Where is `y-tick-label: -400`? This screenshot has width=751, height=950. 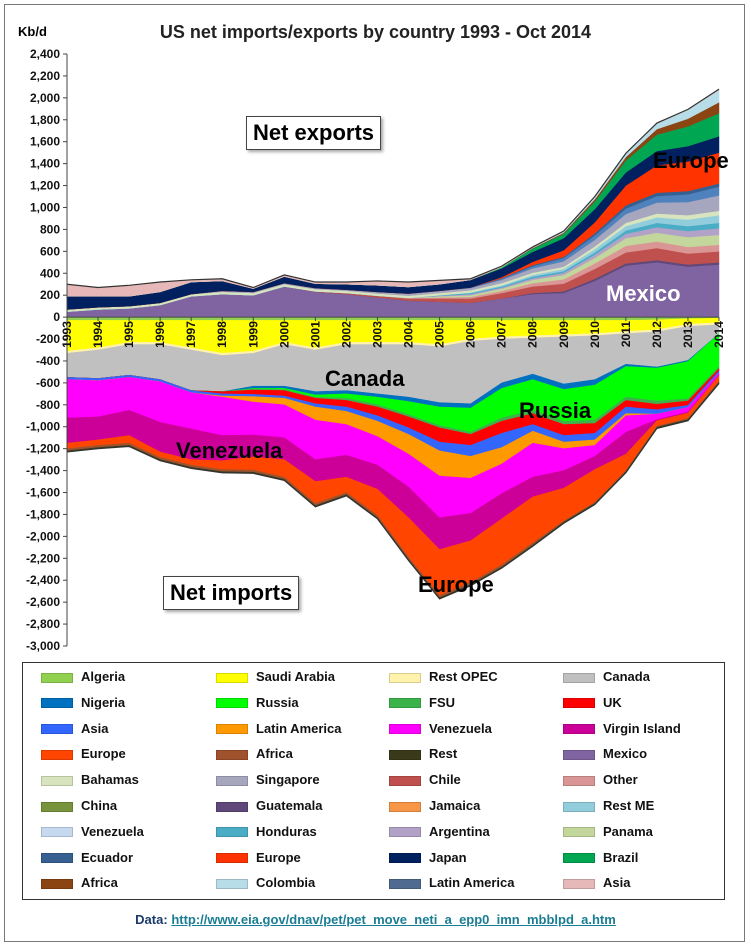 y-tick-label: -400 is located at coordinates (48, 361).